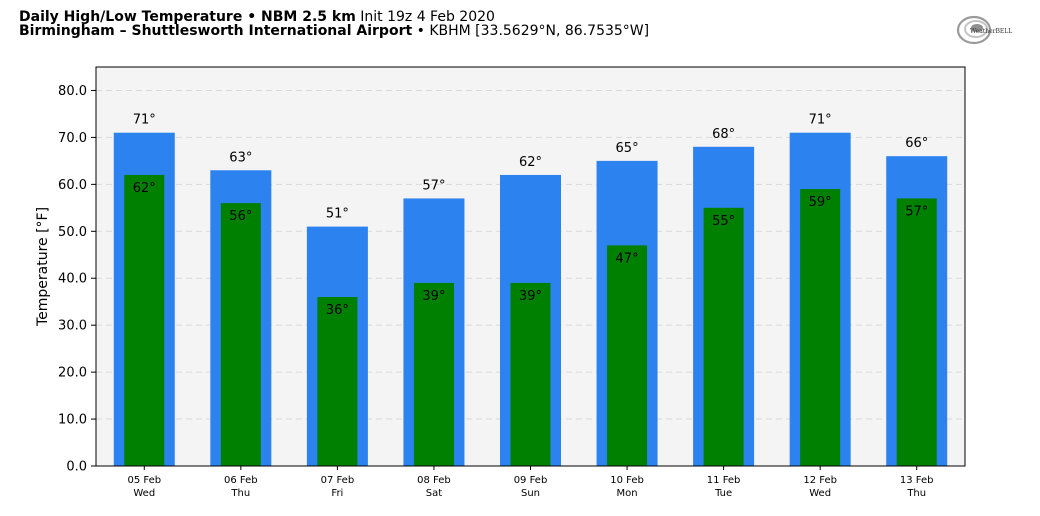 The image size is (1040, 516). I want to click on high-temp-label: 66°, so click(916, 143).